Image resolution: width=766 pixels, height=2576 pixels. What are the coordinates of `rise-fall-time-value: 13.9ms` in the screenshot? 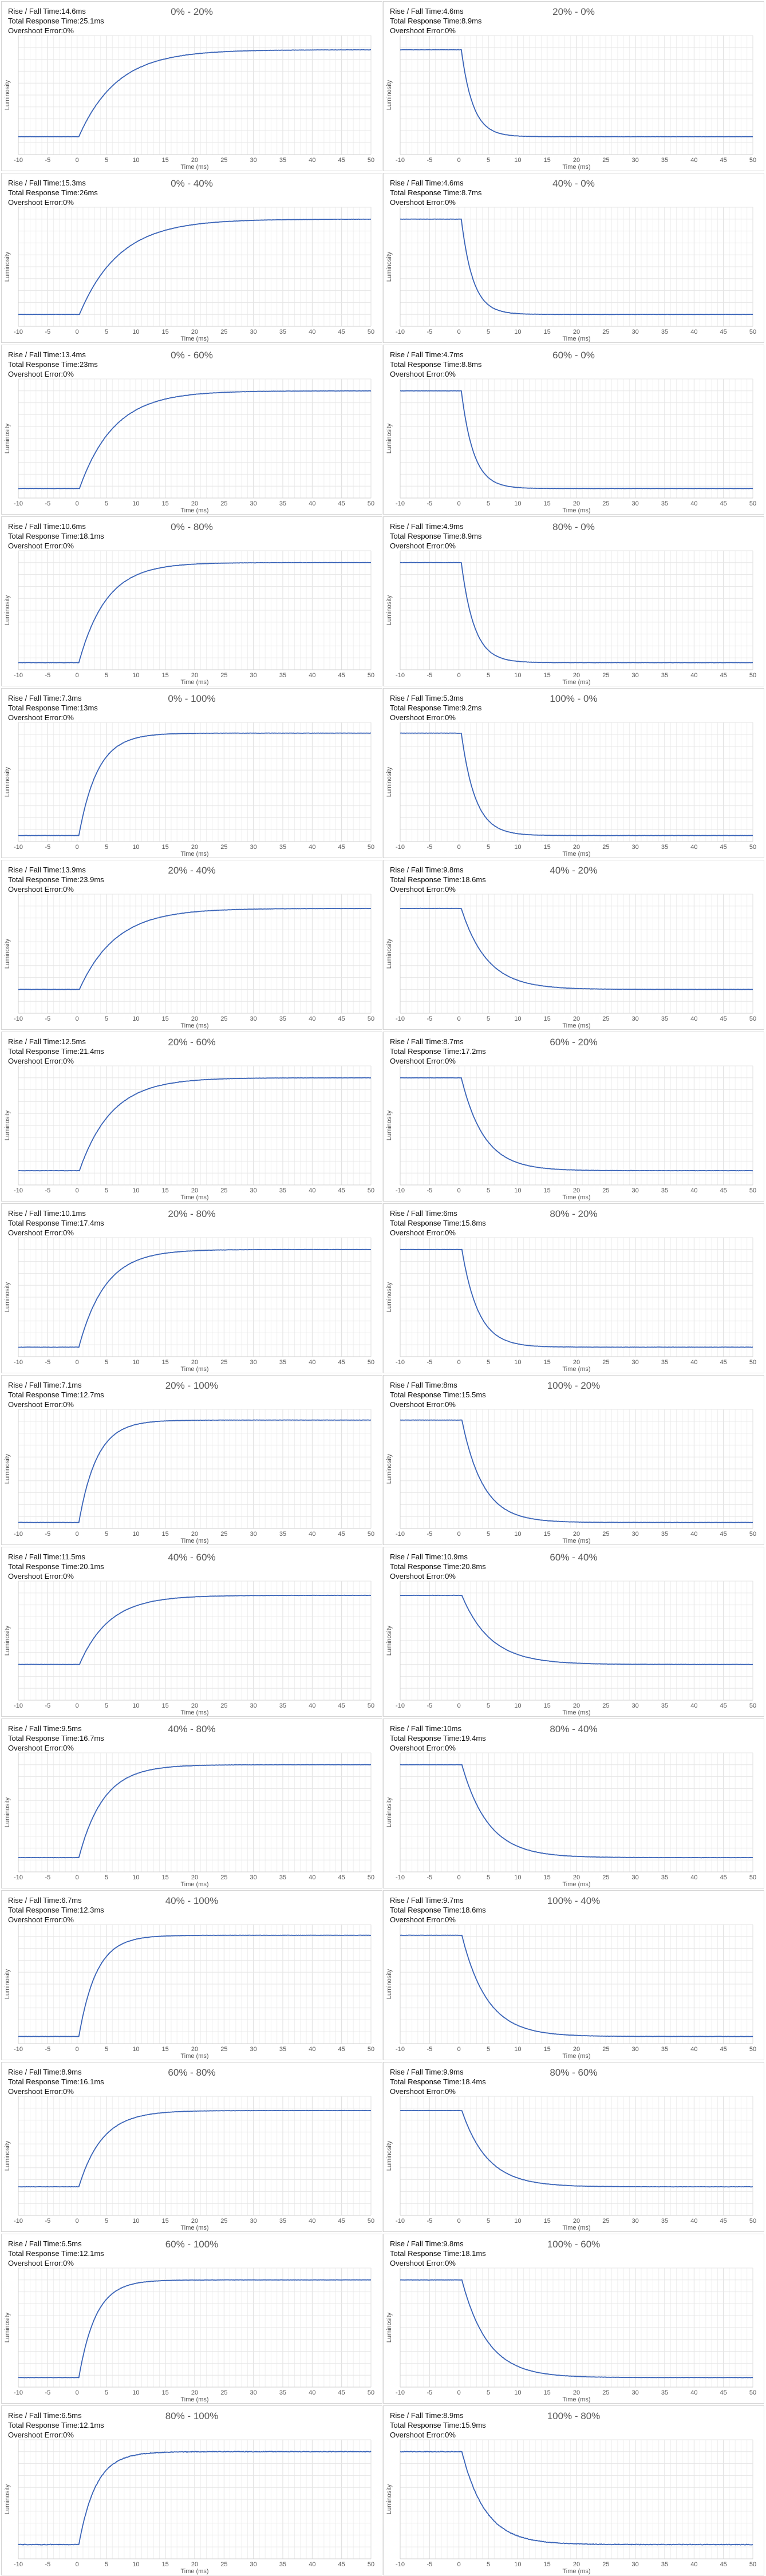 It's located at (73, 870).